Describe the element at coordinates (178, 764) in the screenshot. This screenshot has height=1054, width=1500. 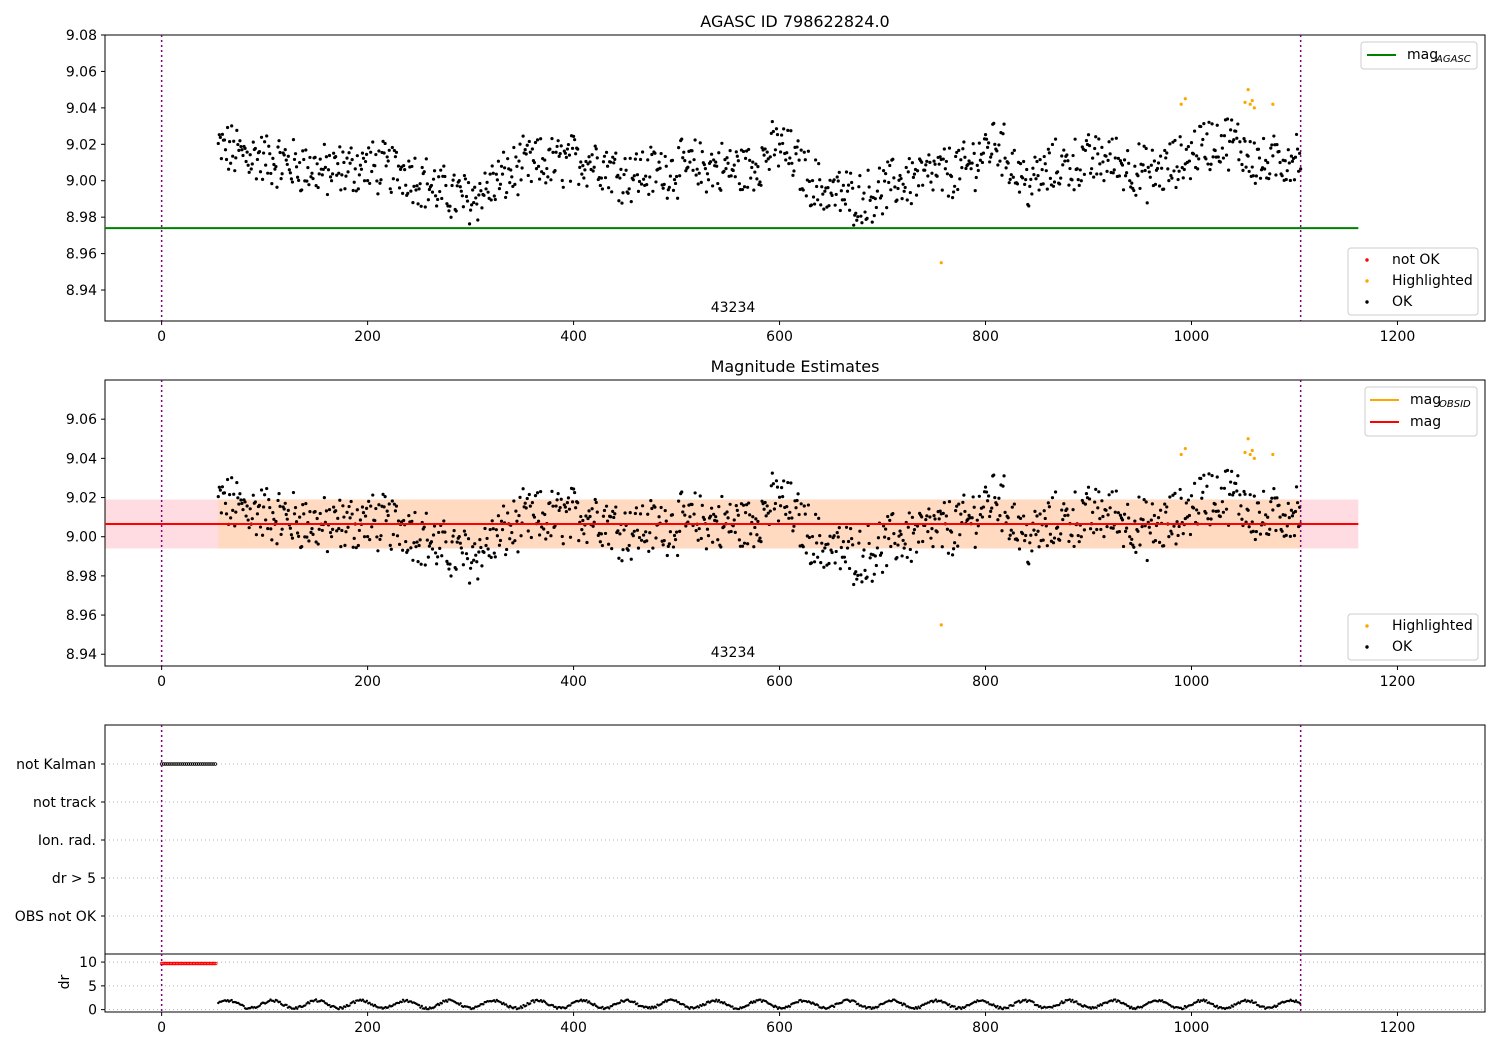
I see `not-kalman-point` at that location.